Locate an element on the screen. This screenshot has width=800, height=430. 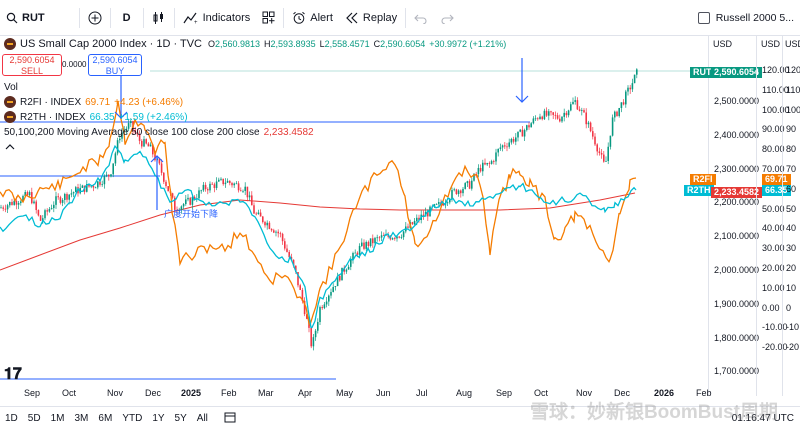
ohlc-close: C2,590.6054 is located at coordinates (400, 44).